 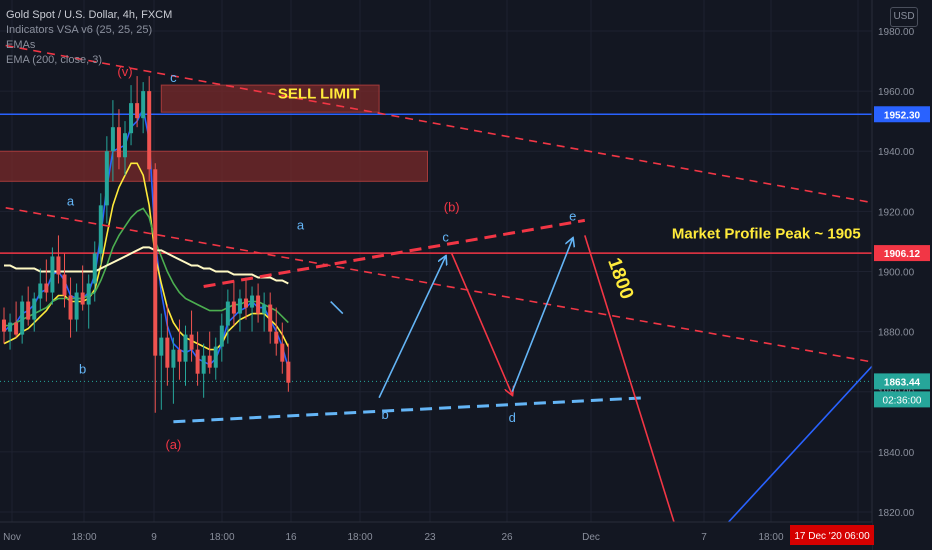 What do you see at coordinates (412, 327) in the screenshot?
I see `wave-up-c` at bounding box center [412, 327].